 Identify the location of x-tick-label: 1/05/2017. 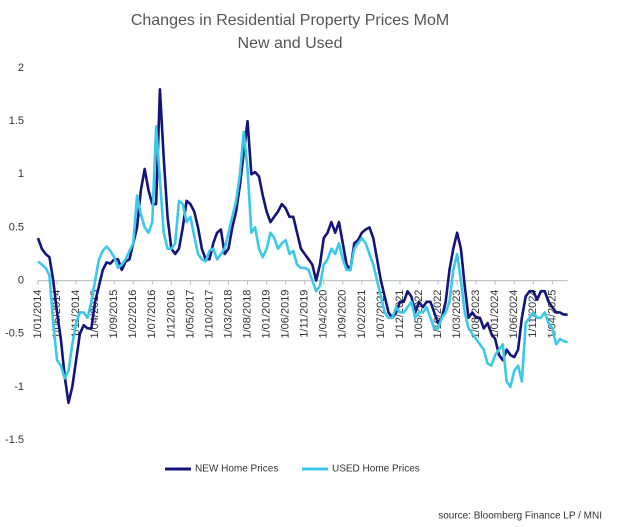
(190, 314).